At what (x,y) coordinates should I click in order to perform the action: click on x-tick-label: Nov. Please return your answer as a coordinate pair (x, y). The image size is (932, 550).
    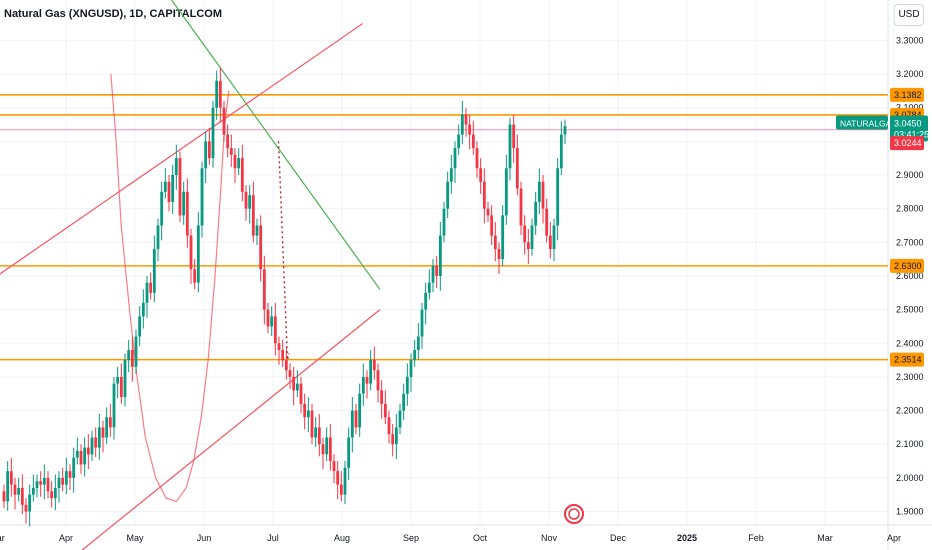
    Looking at the image, I should click on (549, 538).